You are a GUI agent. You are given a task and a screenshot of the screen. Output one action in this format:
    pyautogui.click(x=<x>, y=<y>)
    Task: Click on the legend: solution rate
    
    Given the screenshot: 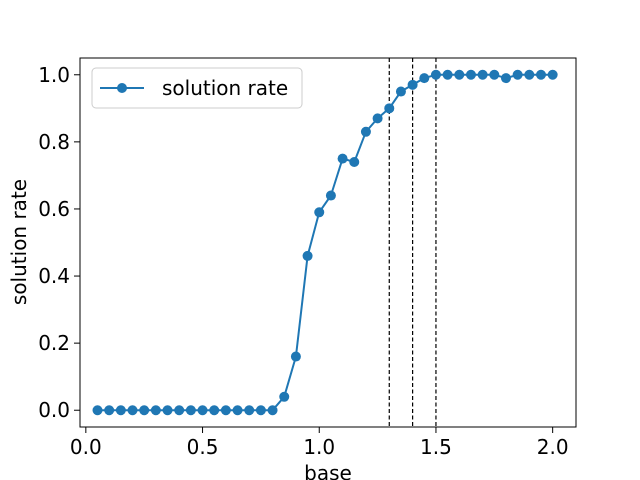 What is the action you would take?
    pyautogui.click(x=197, y=88)
    